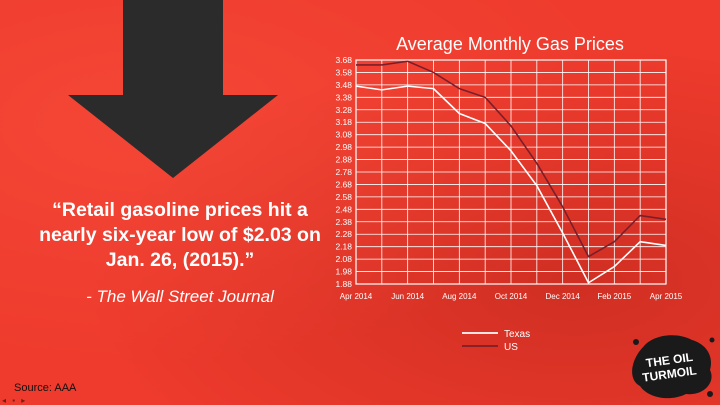  What do you see at coordinates (180, 296) in the screenshot?
I see `quote-attribution: - The Wall Street Journal` at bounding box center [180, 296].